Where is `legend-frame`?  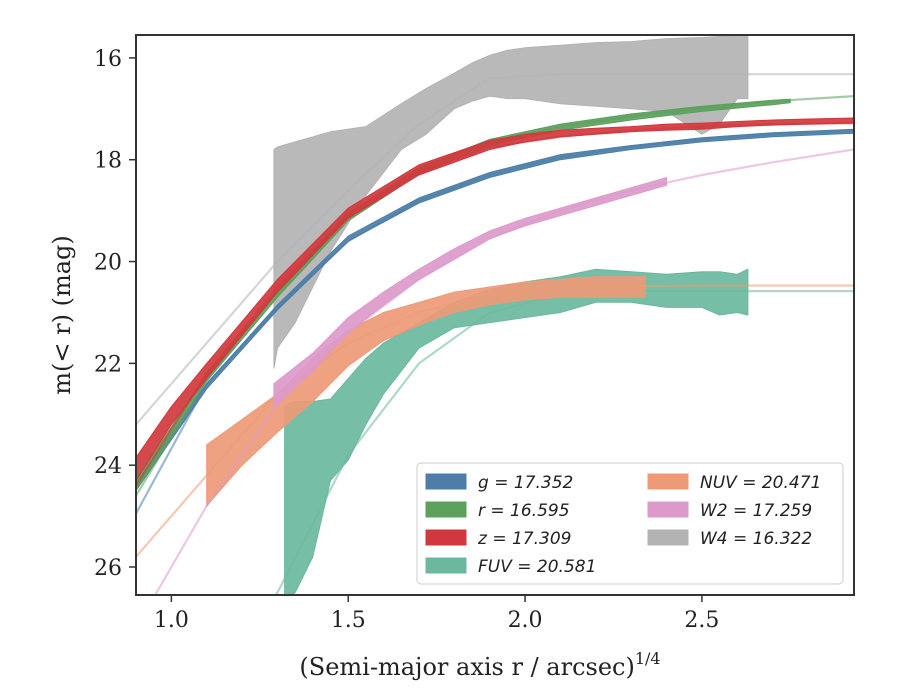
legend-frame is located at coordinates (630, 523).